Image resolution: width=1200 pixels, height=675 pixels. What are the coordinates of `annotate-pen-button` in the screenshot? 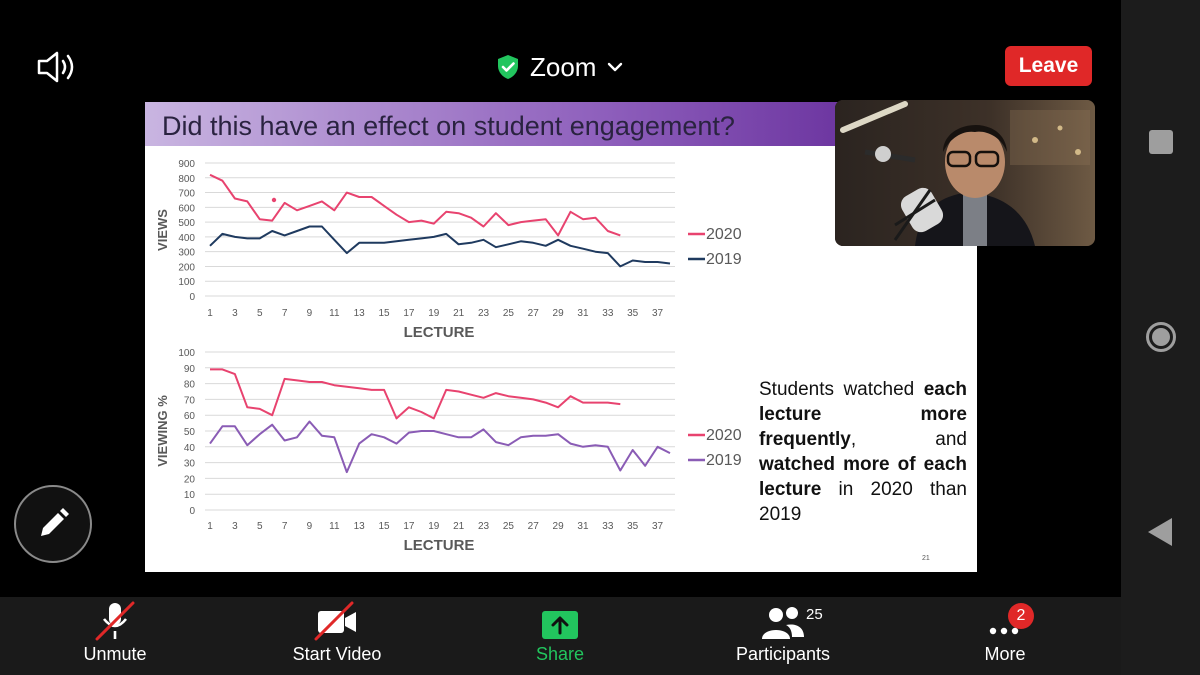 It's located at (53, 524).